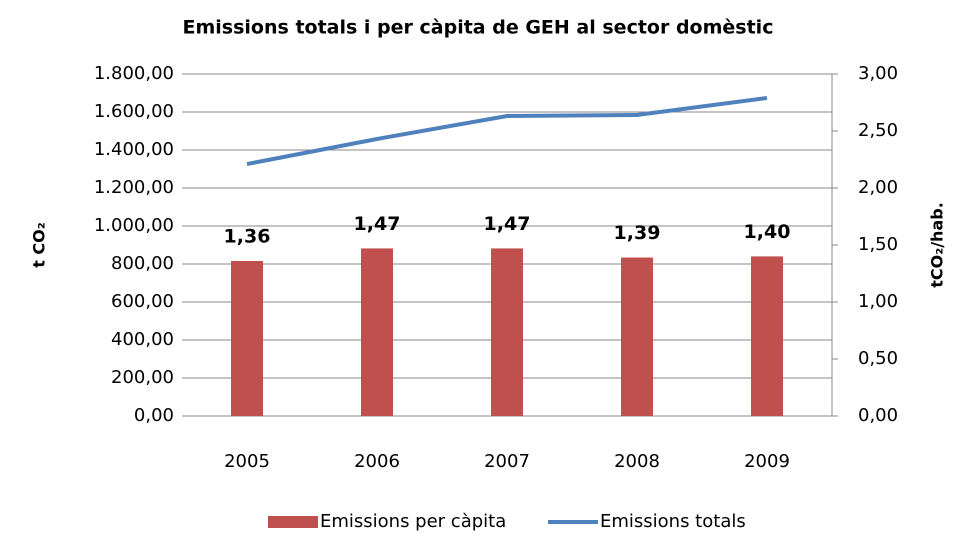 The width and height of the screenshot is (957, 541). Describe the element at coordinates (134, 225) in the screenshot. I see `y-tick-label: 1.000,00` at that location.